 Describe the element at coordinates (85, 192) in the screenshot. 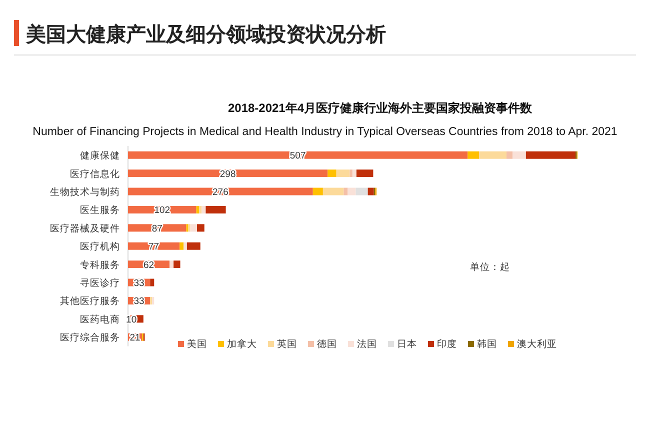

I see `y-tick-label: 生物技术与制药` at that location.